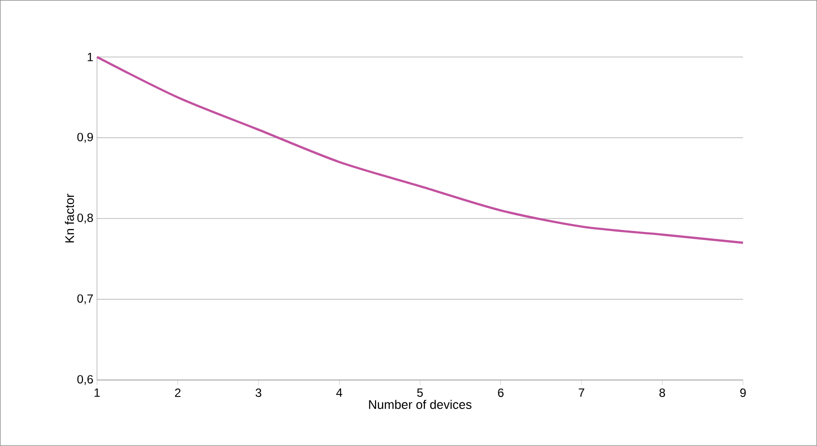 This screenshot has height=446, width=817. What do you see at coordinates (339, 392) in the screenshot?
I see `x-tick-label: 4` at bounding box center [339, 392].